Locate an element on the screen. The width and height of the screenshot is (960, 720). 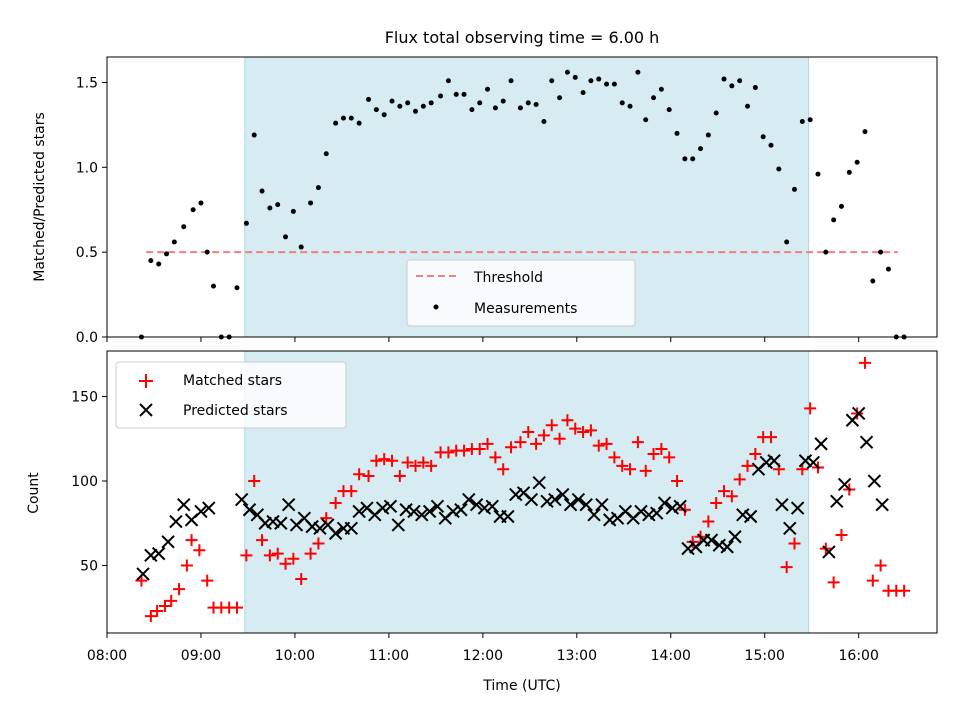
top-legend-box is located at coordinates (521, 293).